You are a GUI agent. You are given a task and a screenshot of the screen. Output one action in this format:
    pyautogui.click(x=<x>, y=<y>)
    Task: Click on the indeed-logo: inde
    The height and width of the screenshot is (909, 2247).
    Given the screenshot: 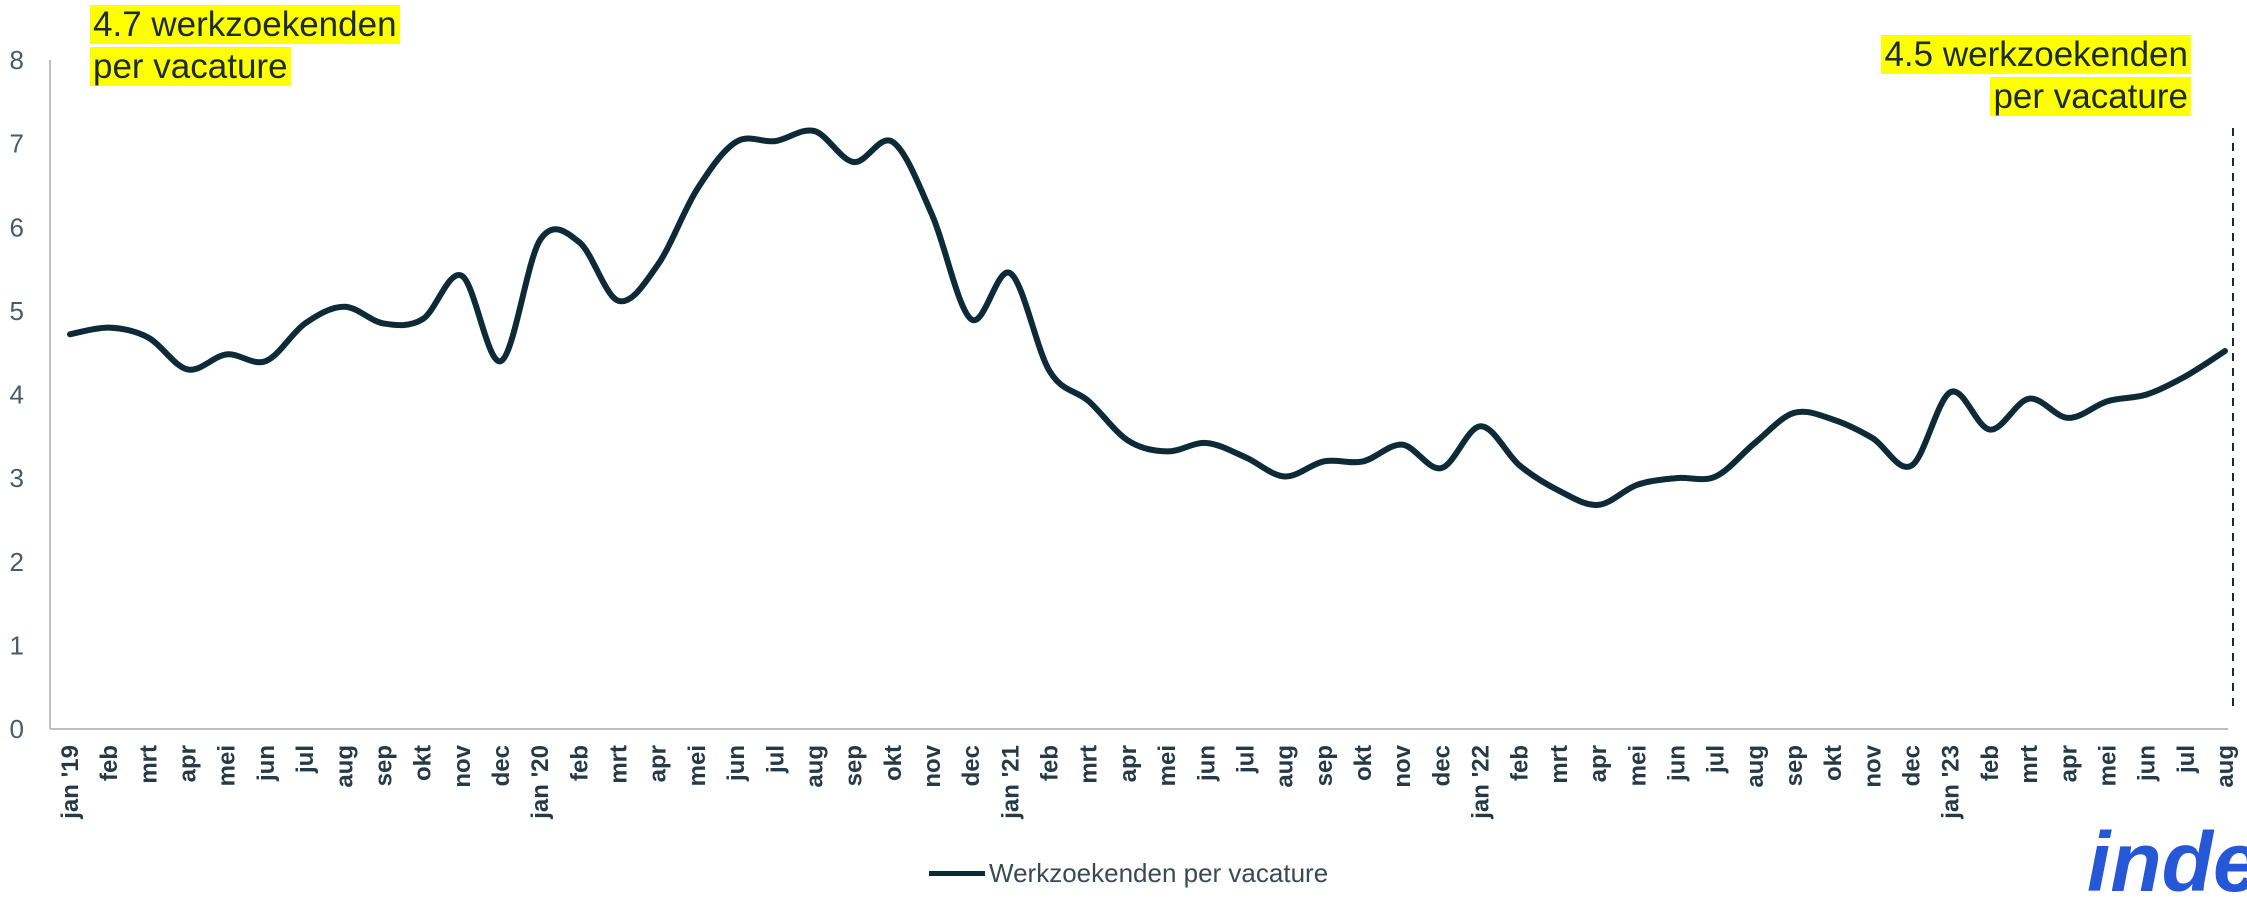 What is the action you would take?
    pyautogui.click(x=2167, y=862)
    